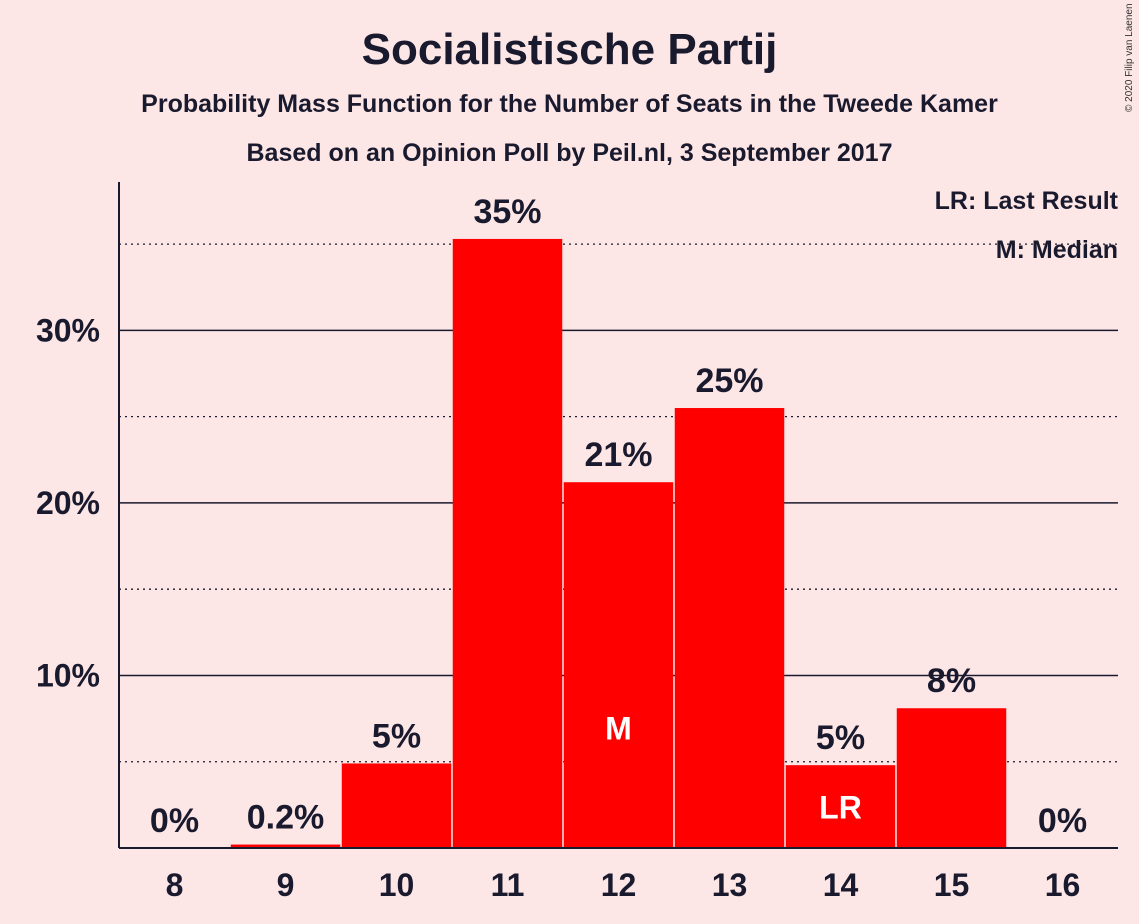 Image resolution: width=1139 pixels, height=924 pixels. What do you see at coordinates (286, 818) in the screenshot?
I see `data-label: 0.2%` at bounding box center [286, 818].